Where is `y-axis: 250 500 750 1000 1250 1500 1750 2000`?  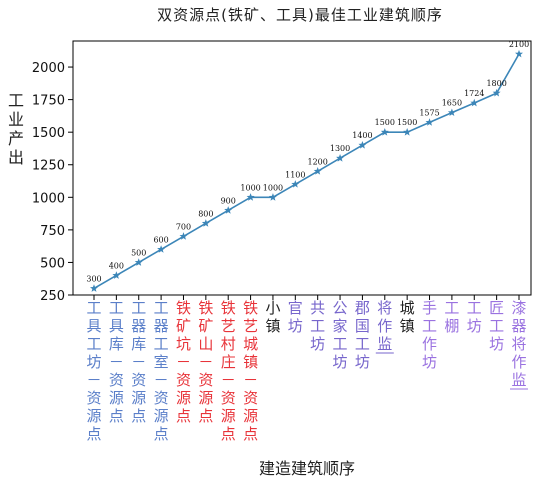
y-axis: 250 500 750 1000 1250 1500 1750 2000 is located at coordinates (52, 182).